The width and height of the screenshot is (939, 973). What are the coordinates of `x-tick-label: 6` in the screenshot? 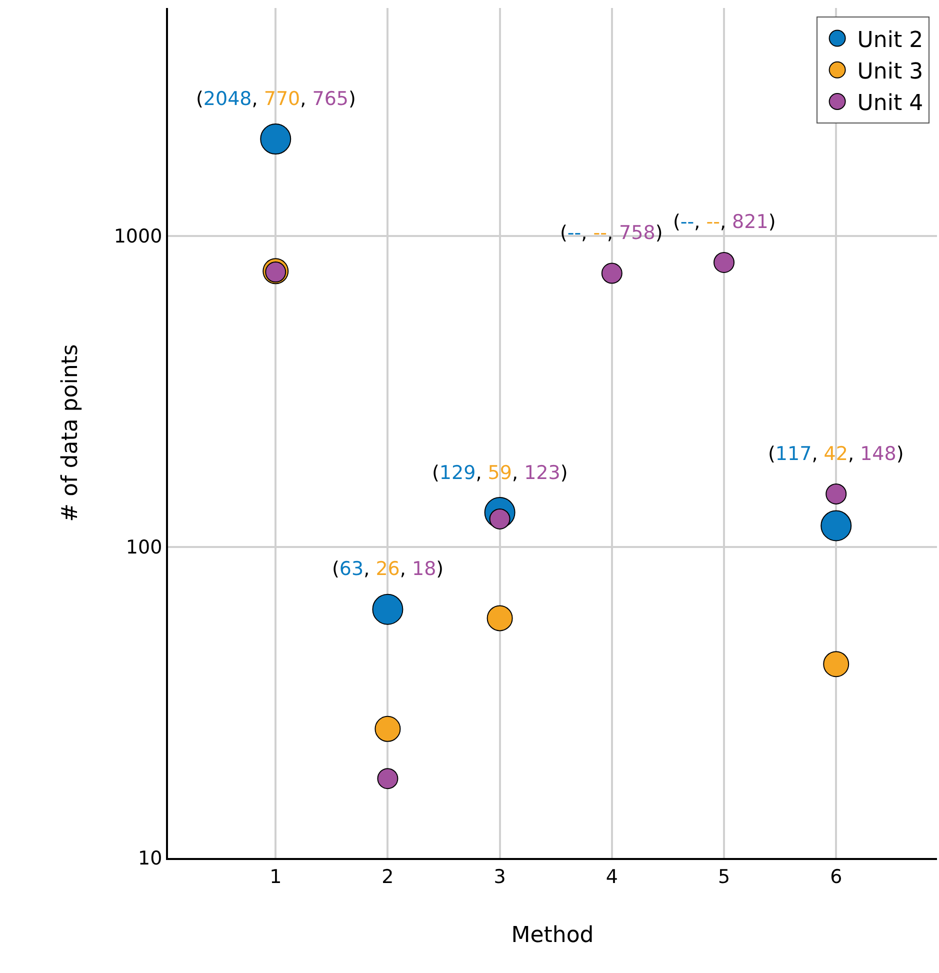 It's located at (836, 877).